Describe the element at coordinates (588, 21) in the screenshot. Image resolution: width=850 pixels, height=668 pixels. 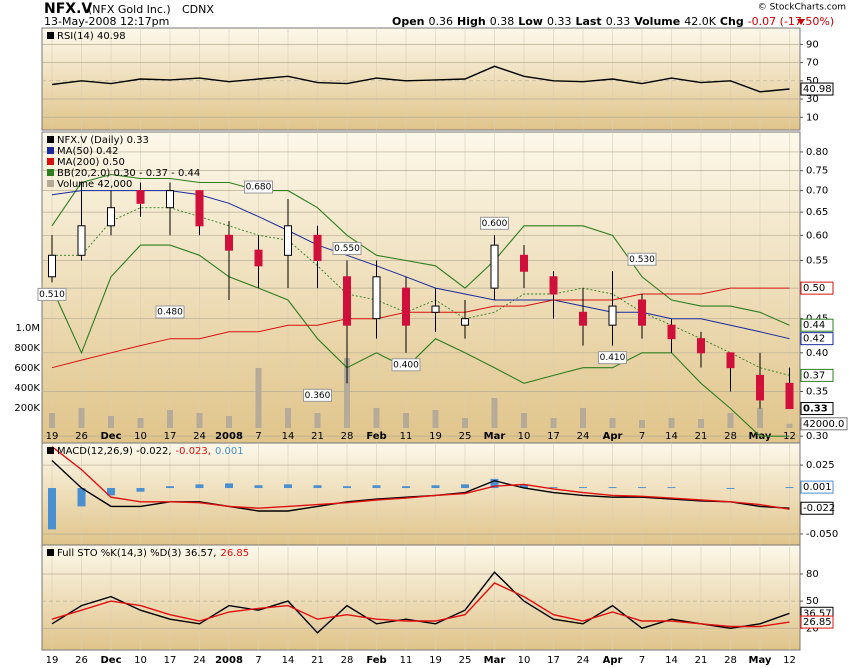
I see `quote-label: Last` at that location.